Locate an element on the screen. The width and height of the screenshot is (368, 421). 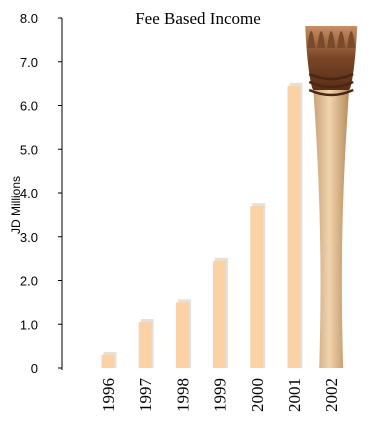
y-tick-label: 2.0 is located at coordinates (29, 281).